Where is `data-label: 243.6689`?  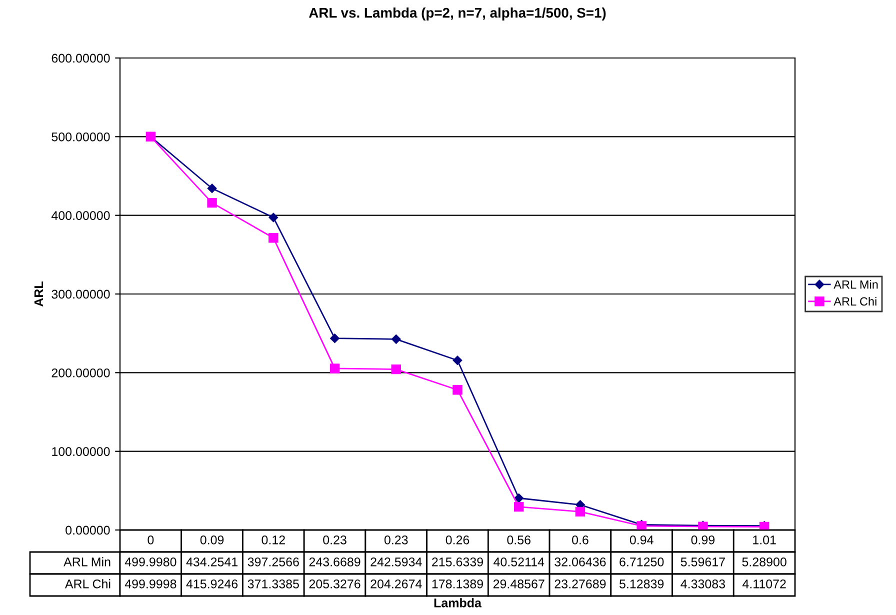
data-label: 243.6689 is located at coordinates (334, 562).